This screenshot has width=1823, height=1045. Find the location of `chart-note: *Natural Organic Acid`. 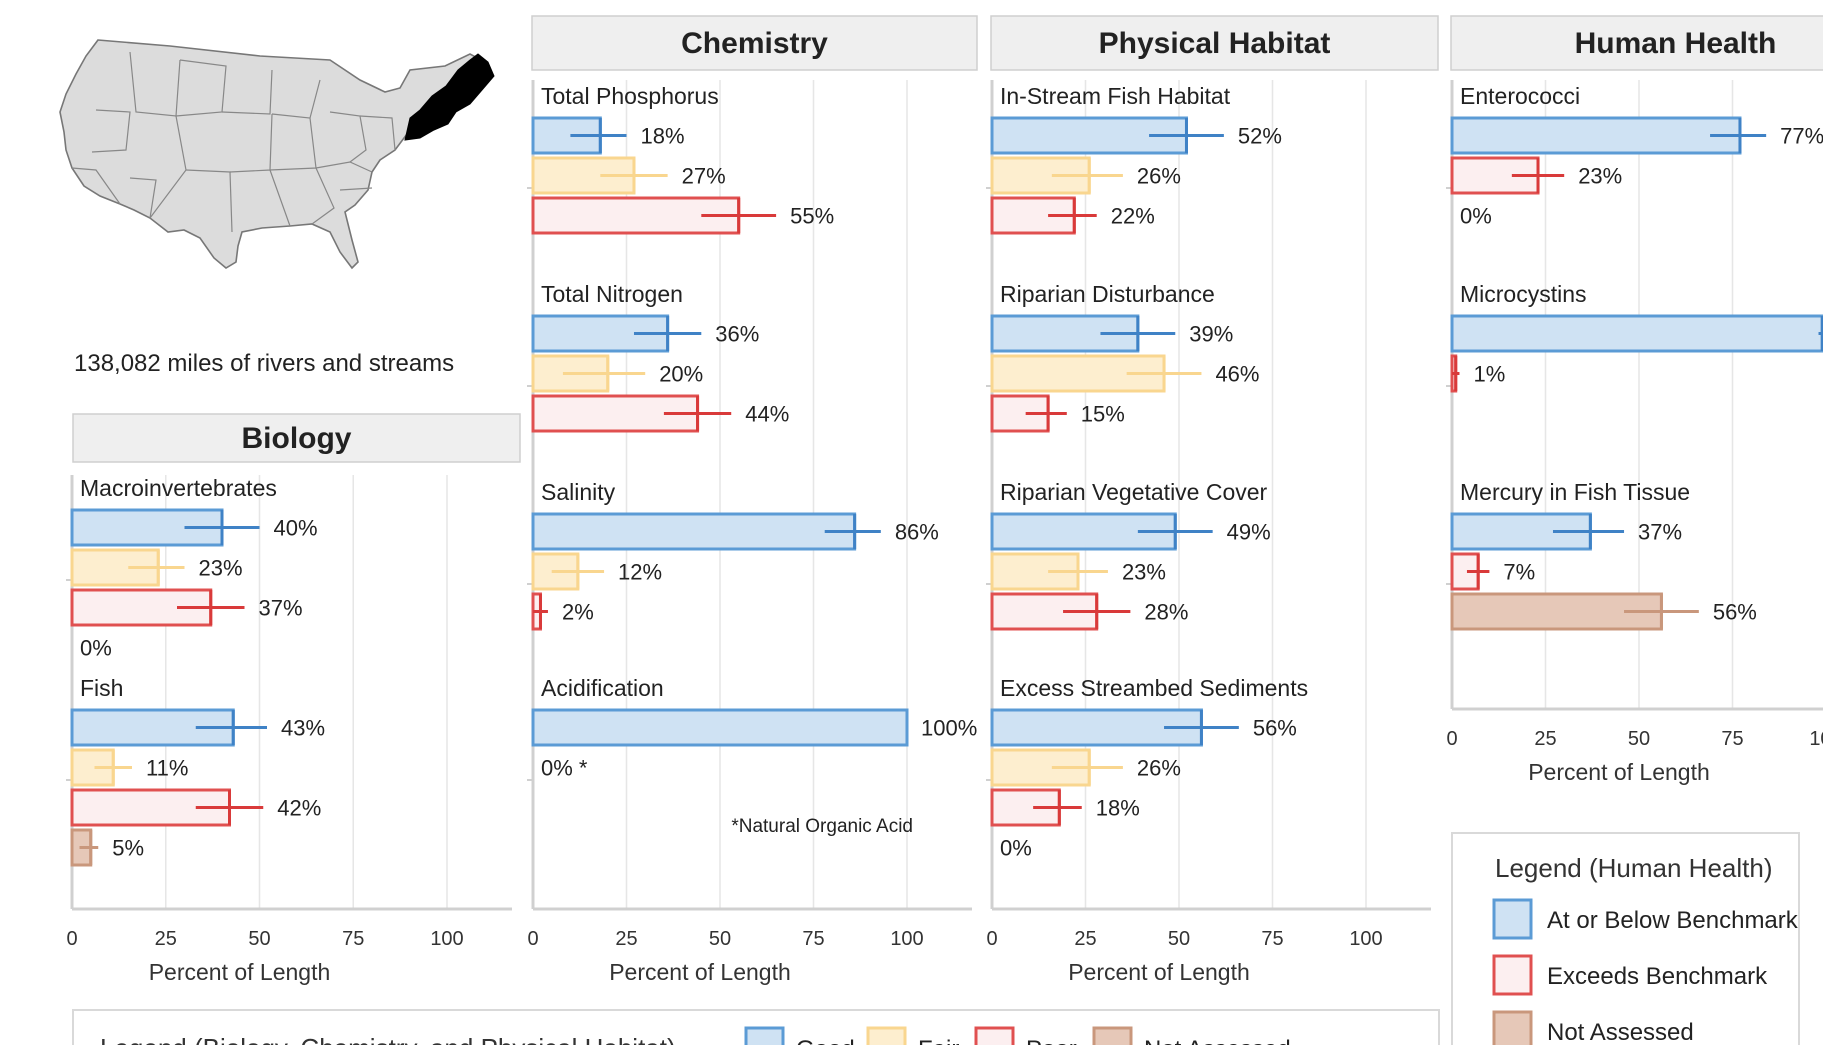

chart-note: *Natural Organic Acid is located at coordinates (822, 826).